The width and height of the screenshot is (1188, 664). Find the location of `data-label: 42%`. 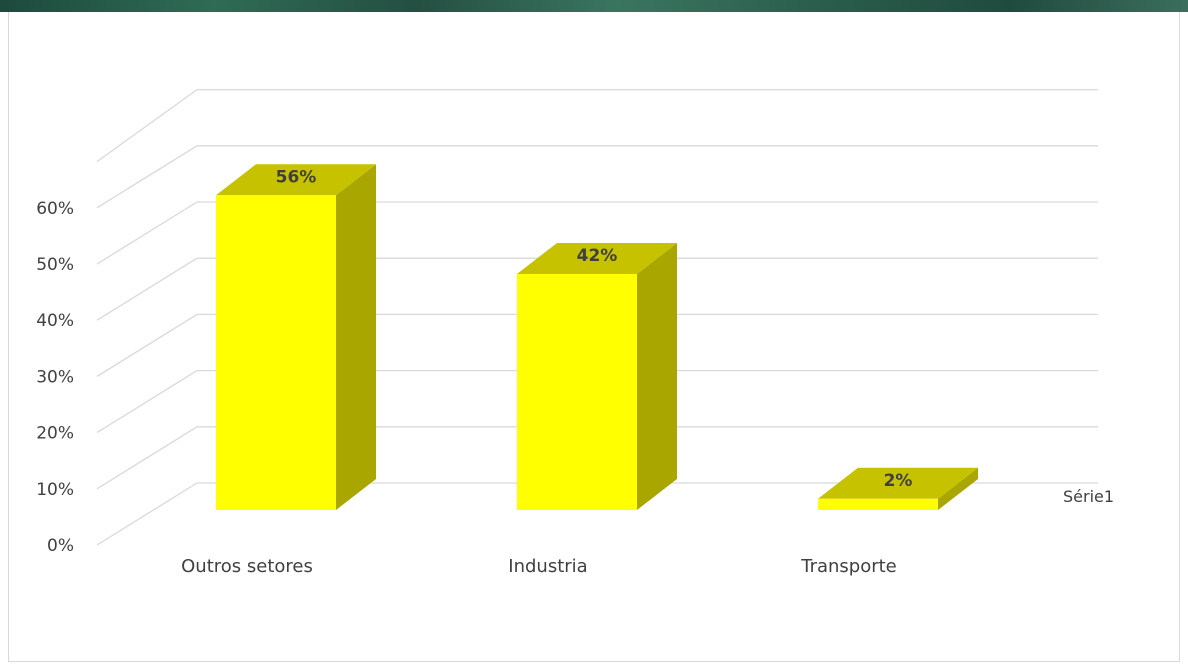

data-label: 42% is located at coordinates (597, 256).